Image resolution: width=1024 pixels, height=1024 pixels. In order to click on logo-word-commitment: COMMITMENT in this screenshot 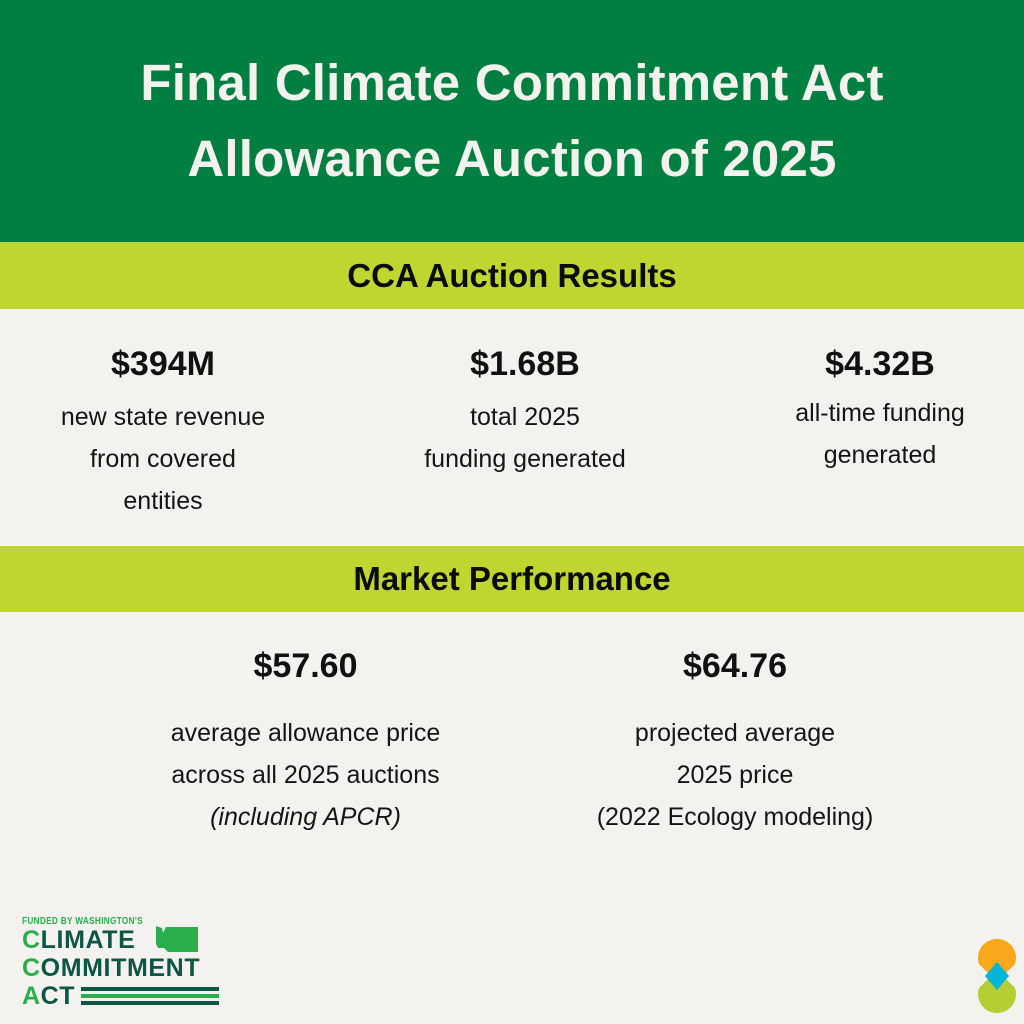, I will do `click(111, 968)`.